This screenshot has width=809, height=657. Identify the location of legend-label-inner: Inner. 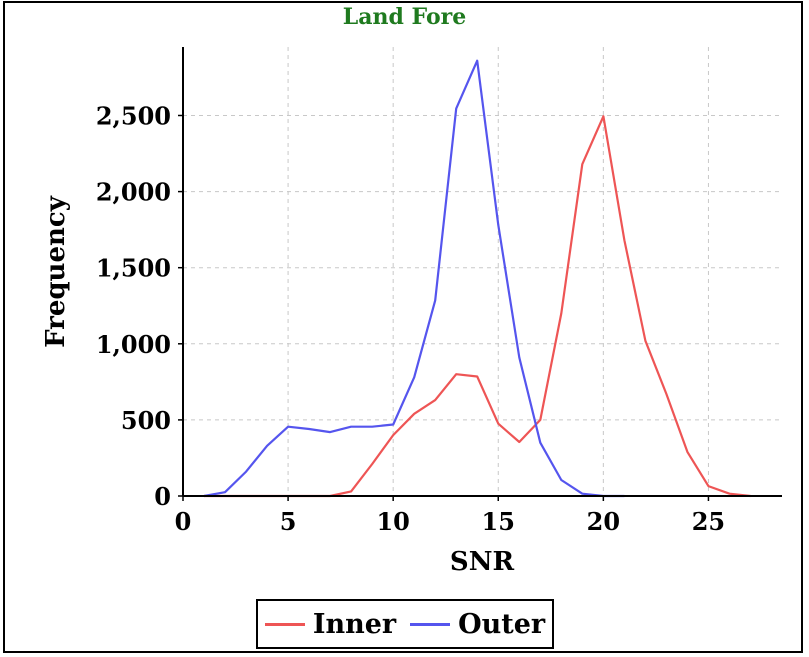
(354, 624).